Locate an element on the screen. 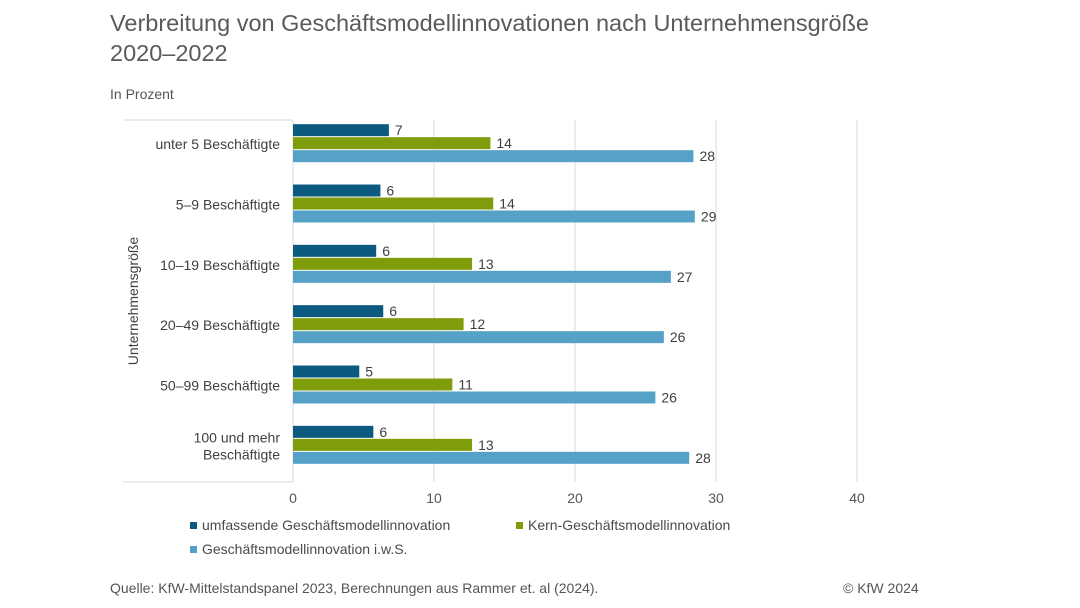 Image resolution: width=1080 pixels, height=608 pixels. data-label-umfassend-1: 6 is located at coordinates (390, 191).